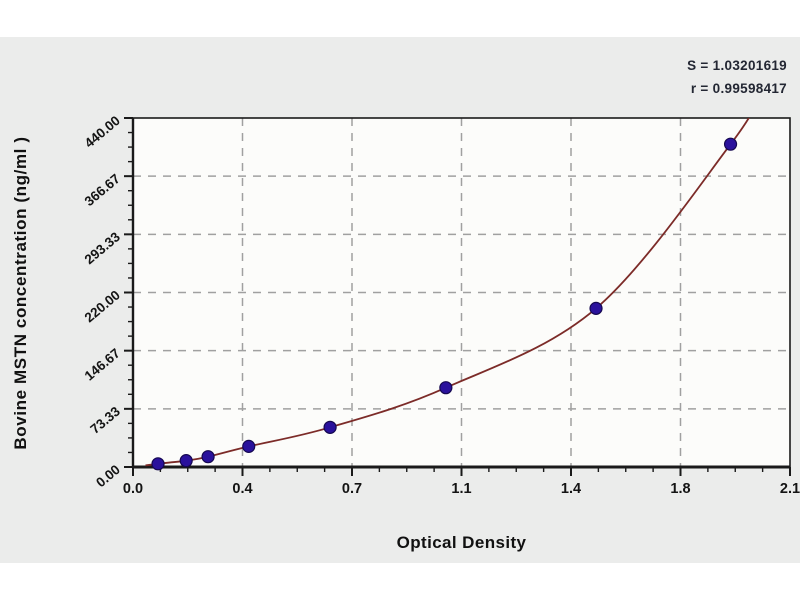 Image resolution: width=800 pixels, height=600 pixels. What do you see at coordinates (790, 489) in the screenshot?
I see `x-tick-label: 2.1` at bounding box center [790, 489].